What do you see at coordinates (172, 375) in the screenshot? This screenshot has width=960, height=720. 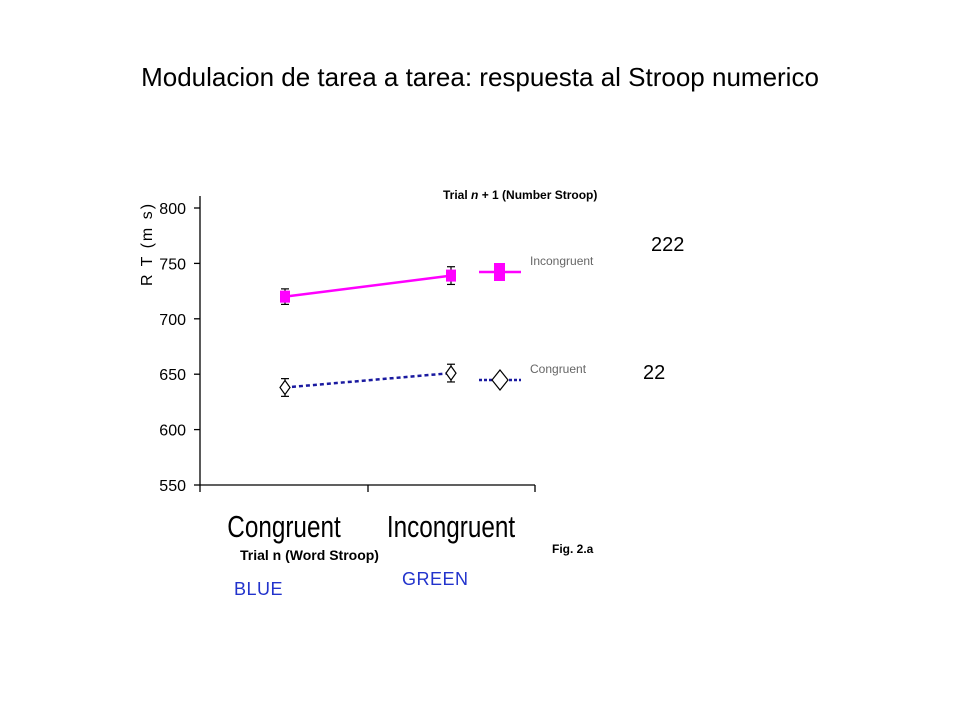 I see `y-tick-label: 650` at bounding box center [172, 375].